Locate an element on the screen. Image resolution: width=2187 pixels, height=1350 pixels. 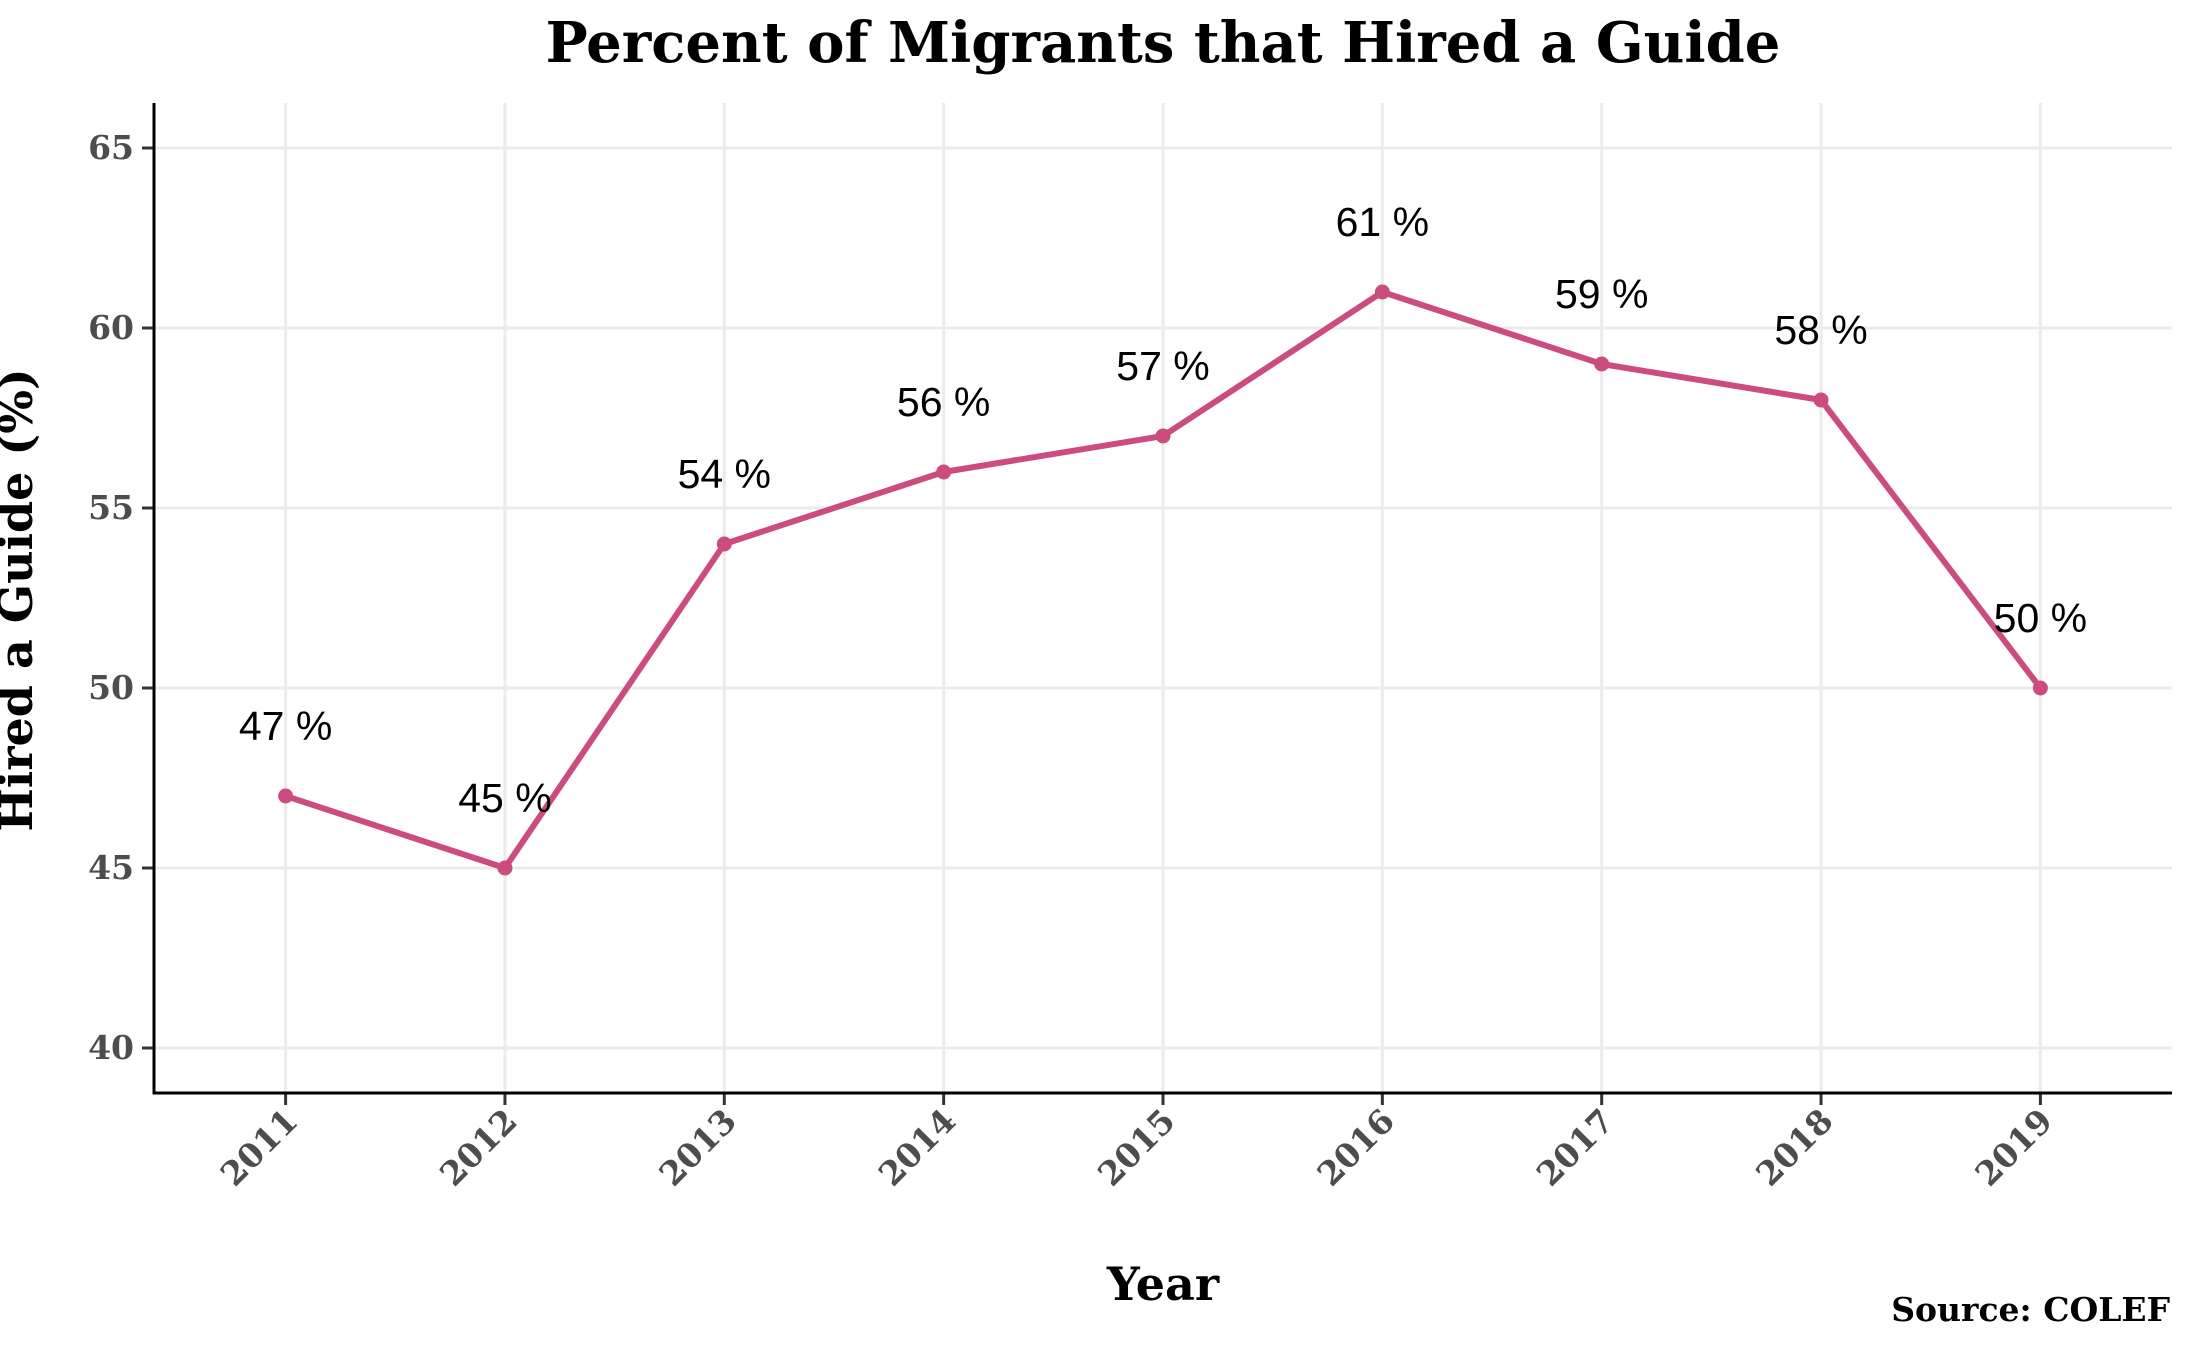
x-axis-title: Year is located at coordinates (1163, 1284).